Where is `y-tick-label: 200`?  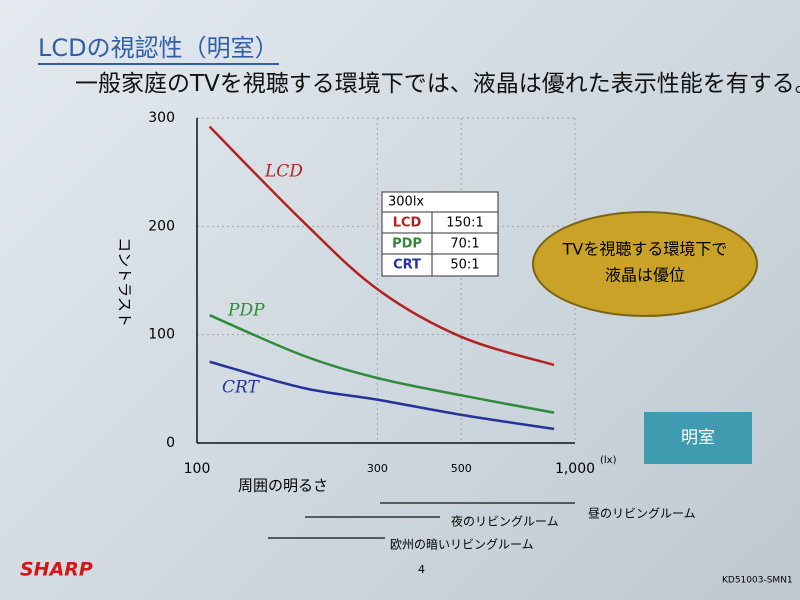 y-tick-label: 200 is located at coordinates (161, 226).